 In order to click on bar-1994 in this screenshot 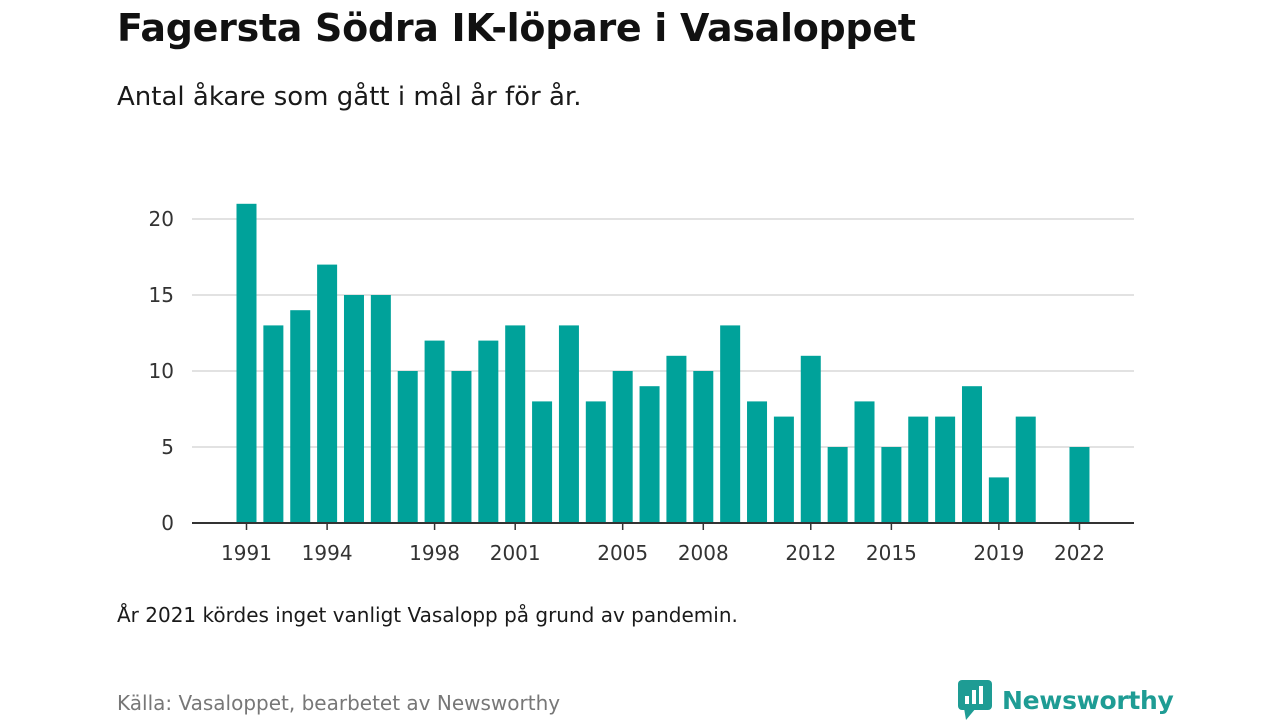, I will do `click(327, 393)`.